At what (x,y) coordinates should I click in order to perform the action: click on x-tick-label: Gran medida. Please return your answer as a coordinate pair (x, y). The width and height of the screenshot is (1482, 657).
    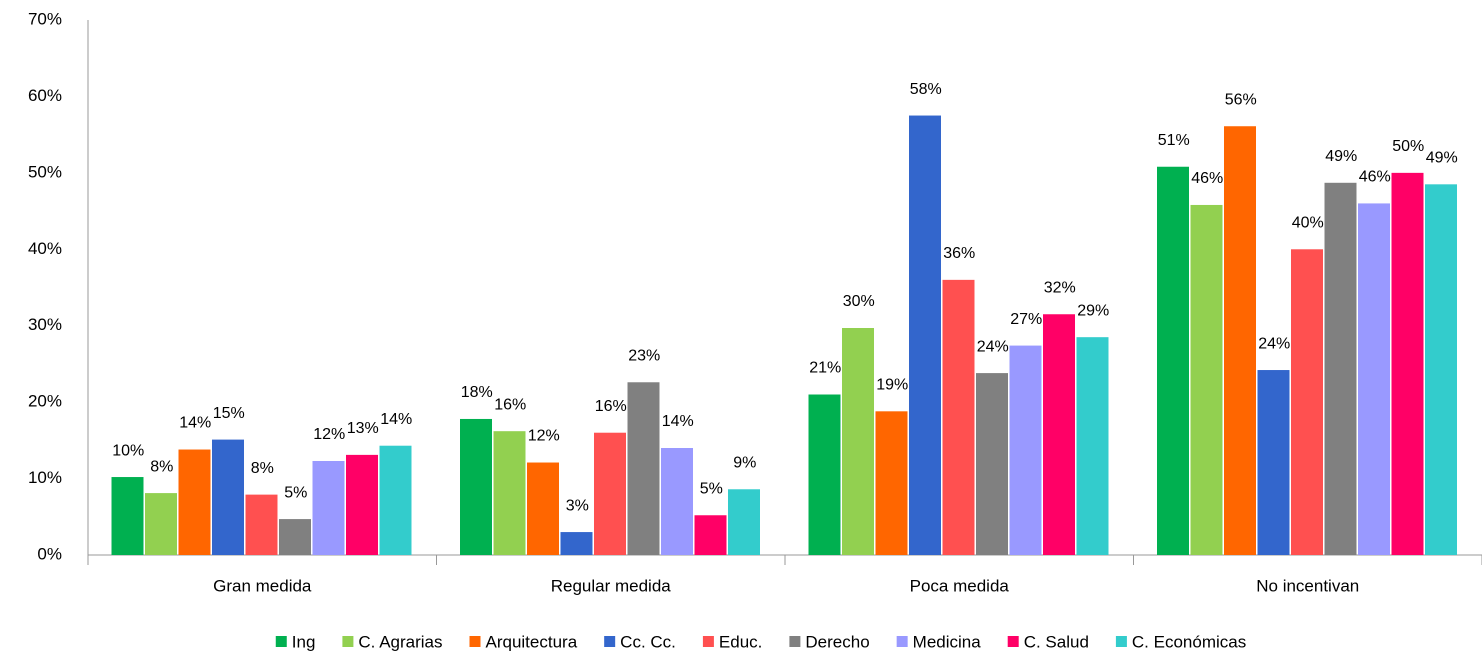
    Looking at the image, I should click on (262, 585).